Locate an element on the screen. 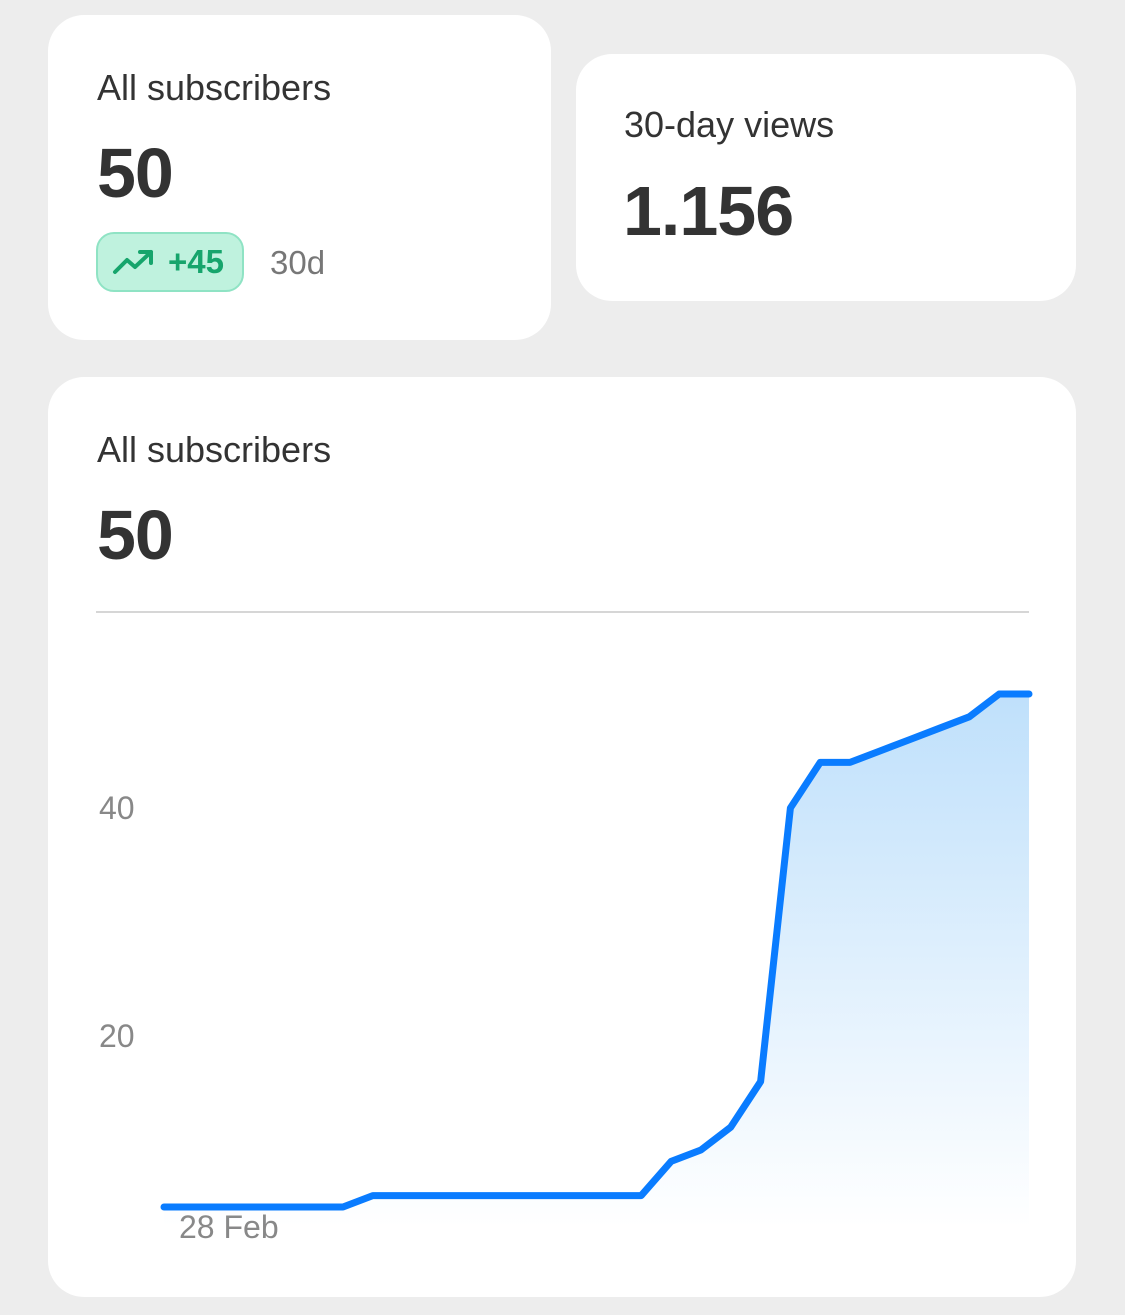  views-card-value: 1.156 is located at coordinates (708, 211).